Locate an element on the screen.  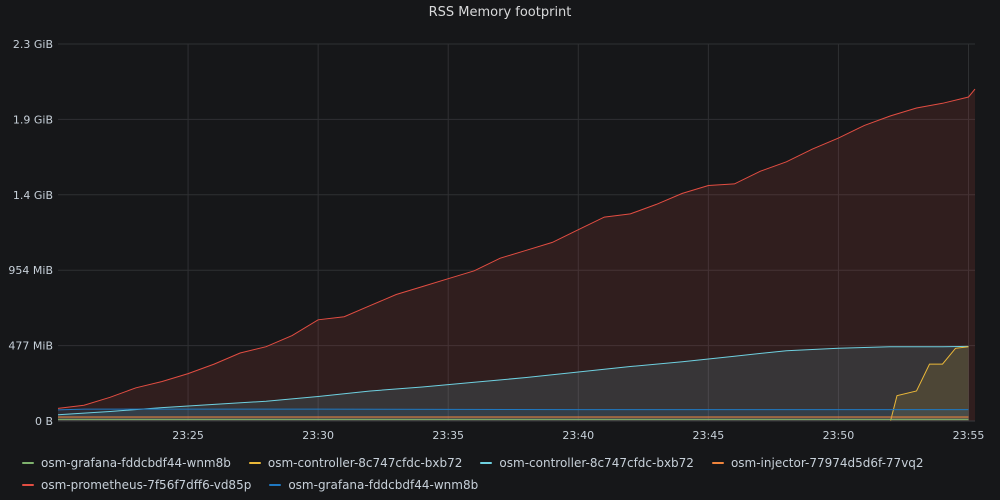
y-tick-label: 954 MiB is located at coordinates (30, 270).